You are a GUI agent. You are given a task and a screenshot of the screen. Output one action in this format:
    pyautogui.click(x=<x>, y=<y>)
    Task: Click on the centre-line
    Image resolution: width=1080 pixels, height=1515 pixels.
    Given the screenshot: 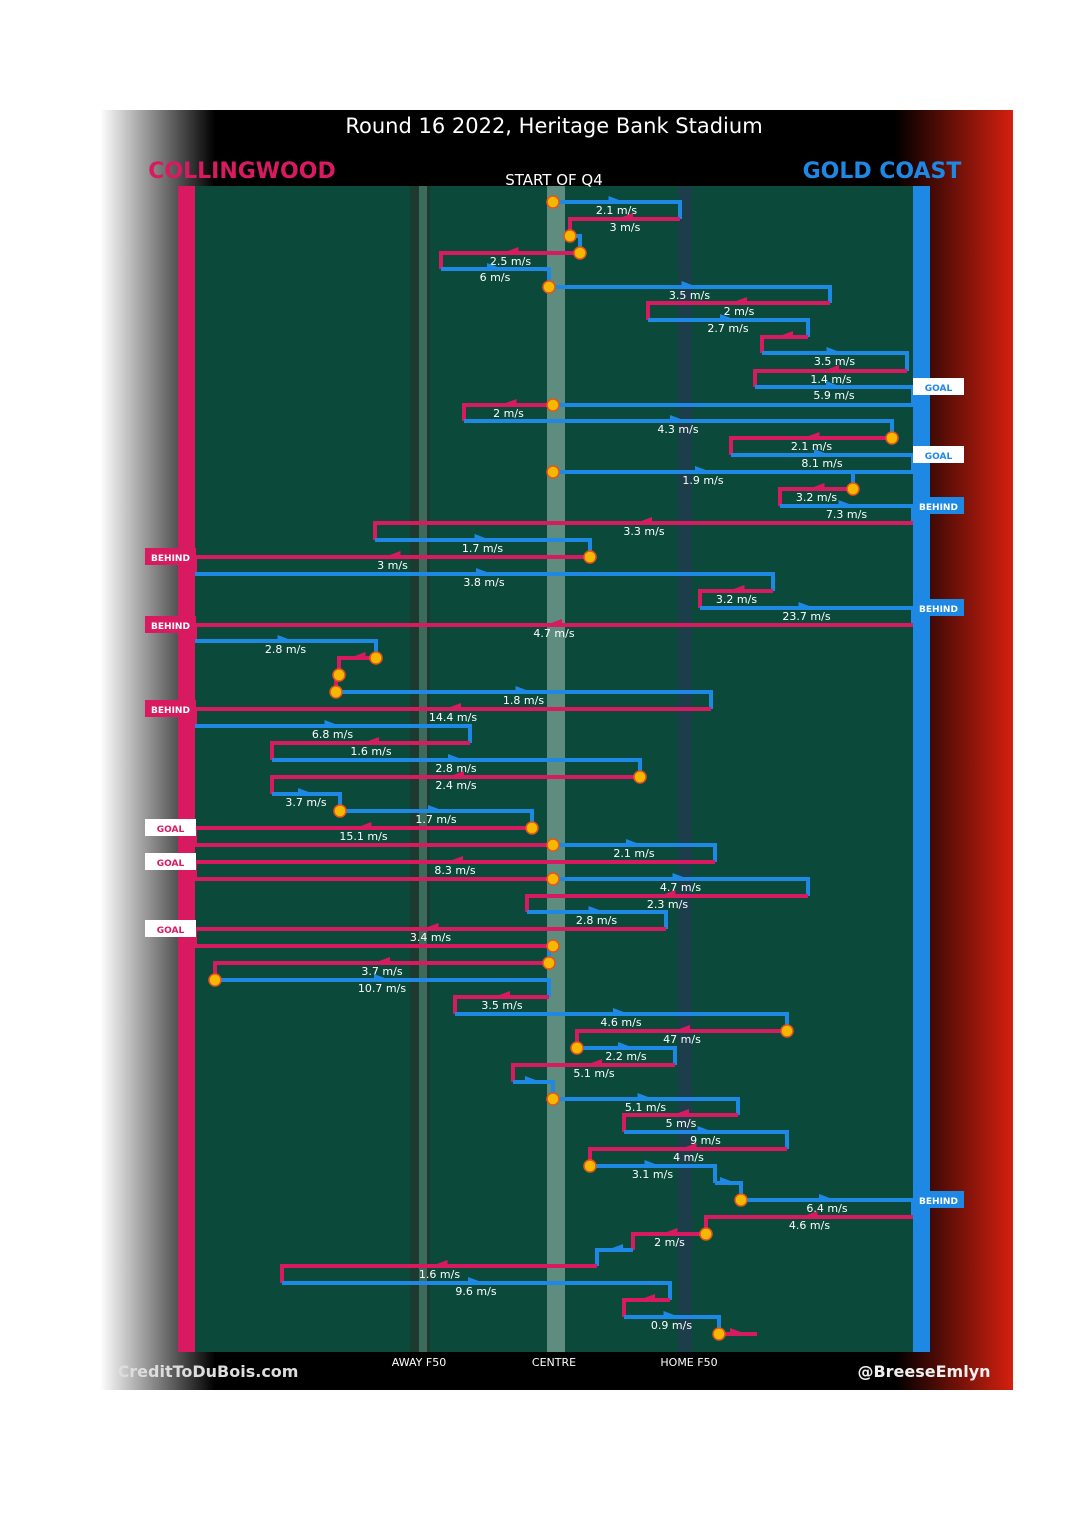 What is the action you would take?
    pyautogui.click(x=556, y=769)
    